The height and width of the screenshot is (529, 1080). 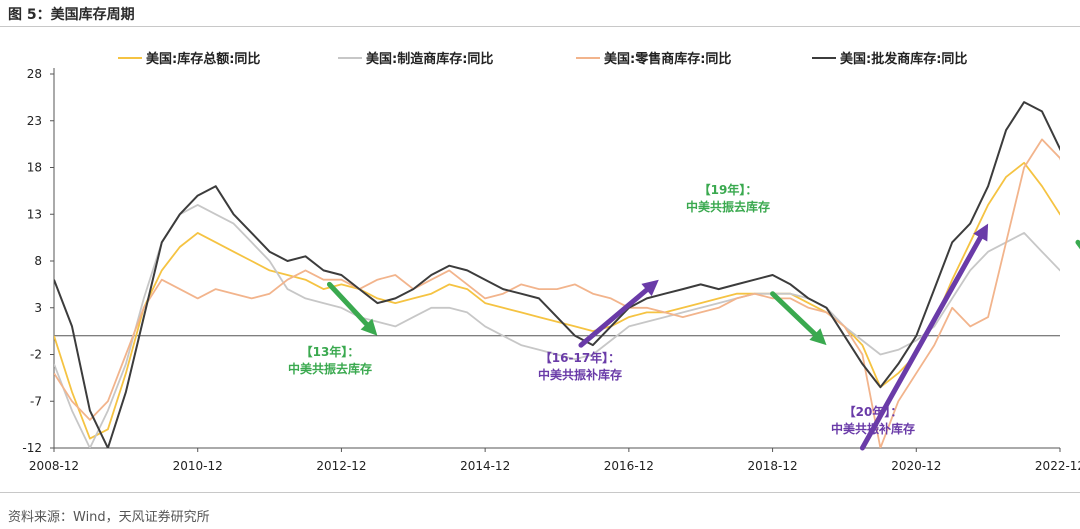 I want to click on x-tick-label: 2020-12, so click(x=916, y=466).